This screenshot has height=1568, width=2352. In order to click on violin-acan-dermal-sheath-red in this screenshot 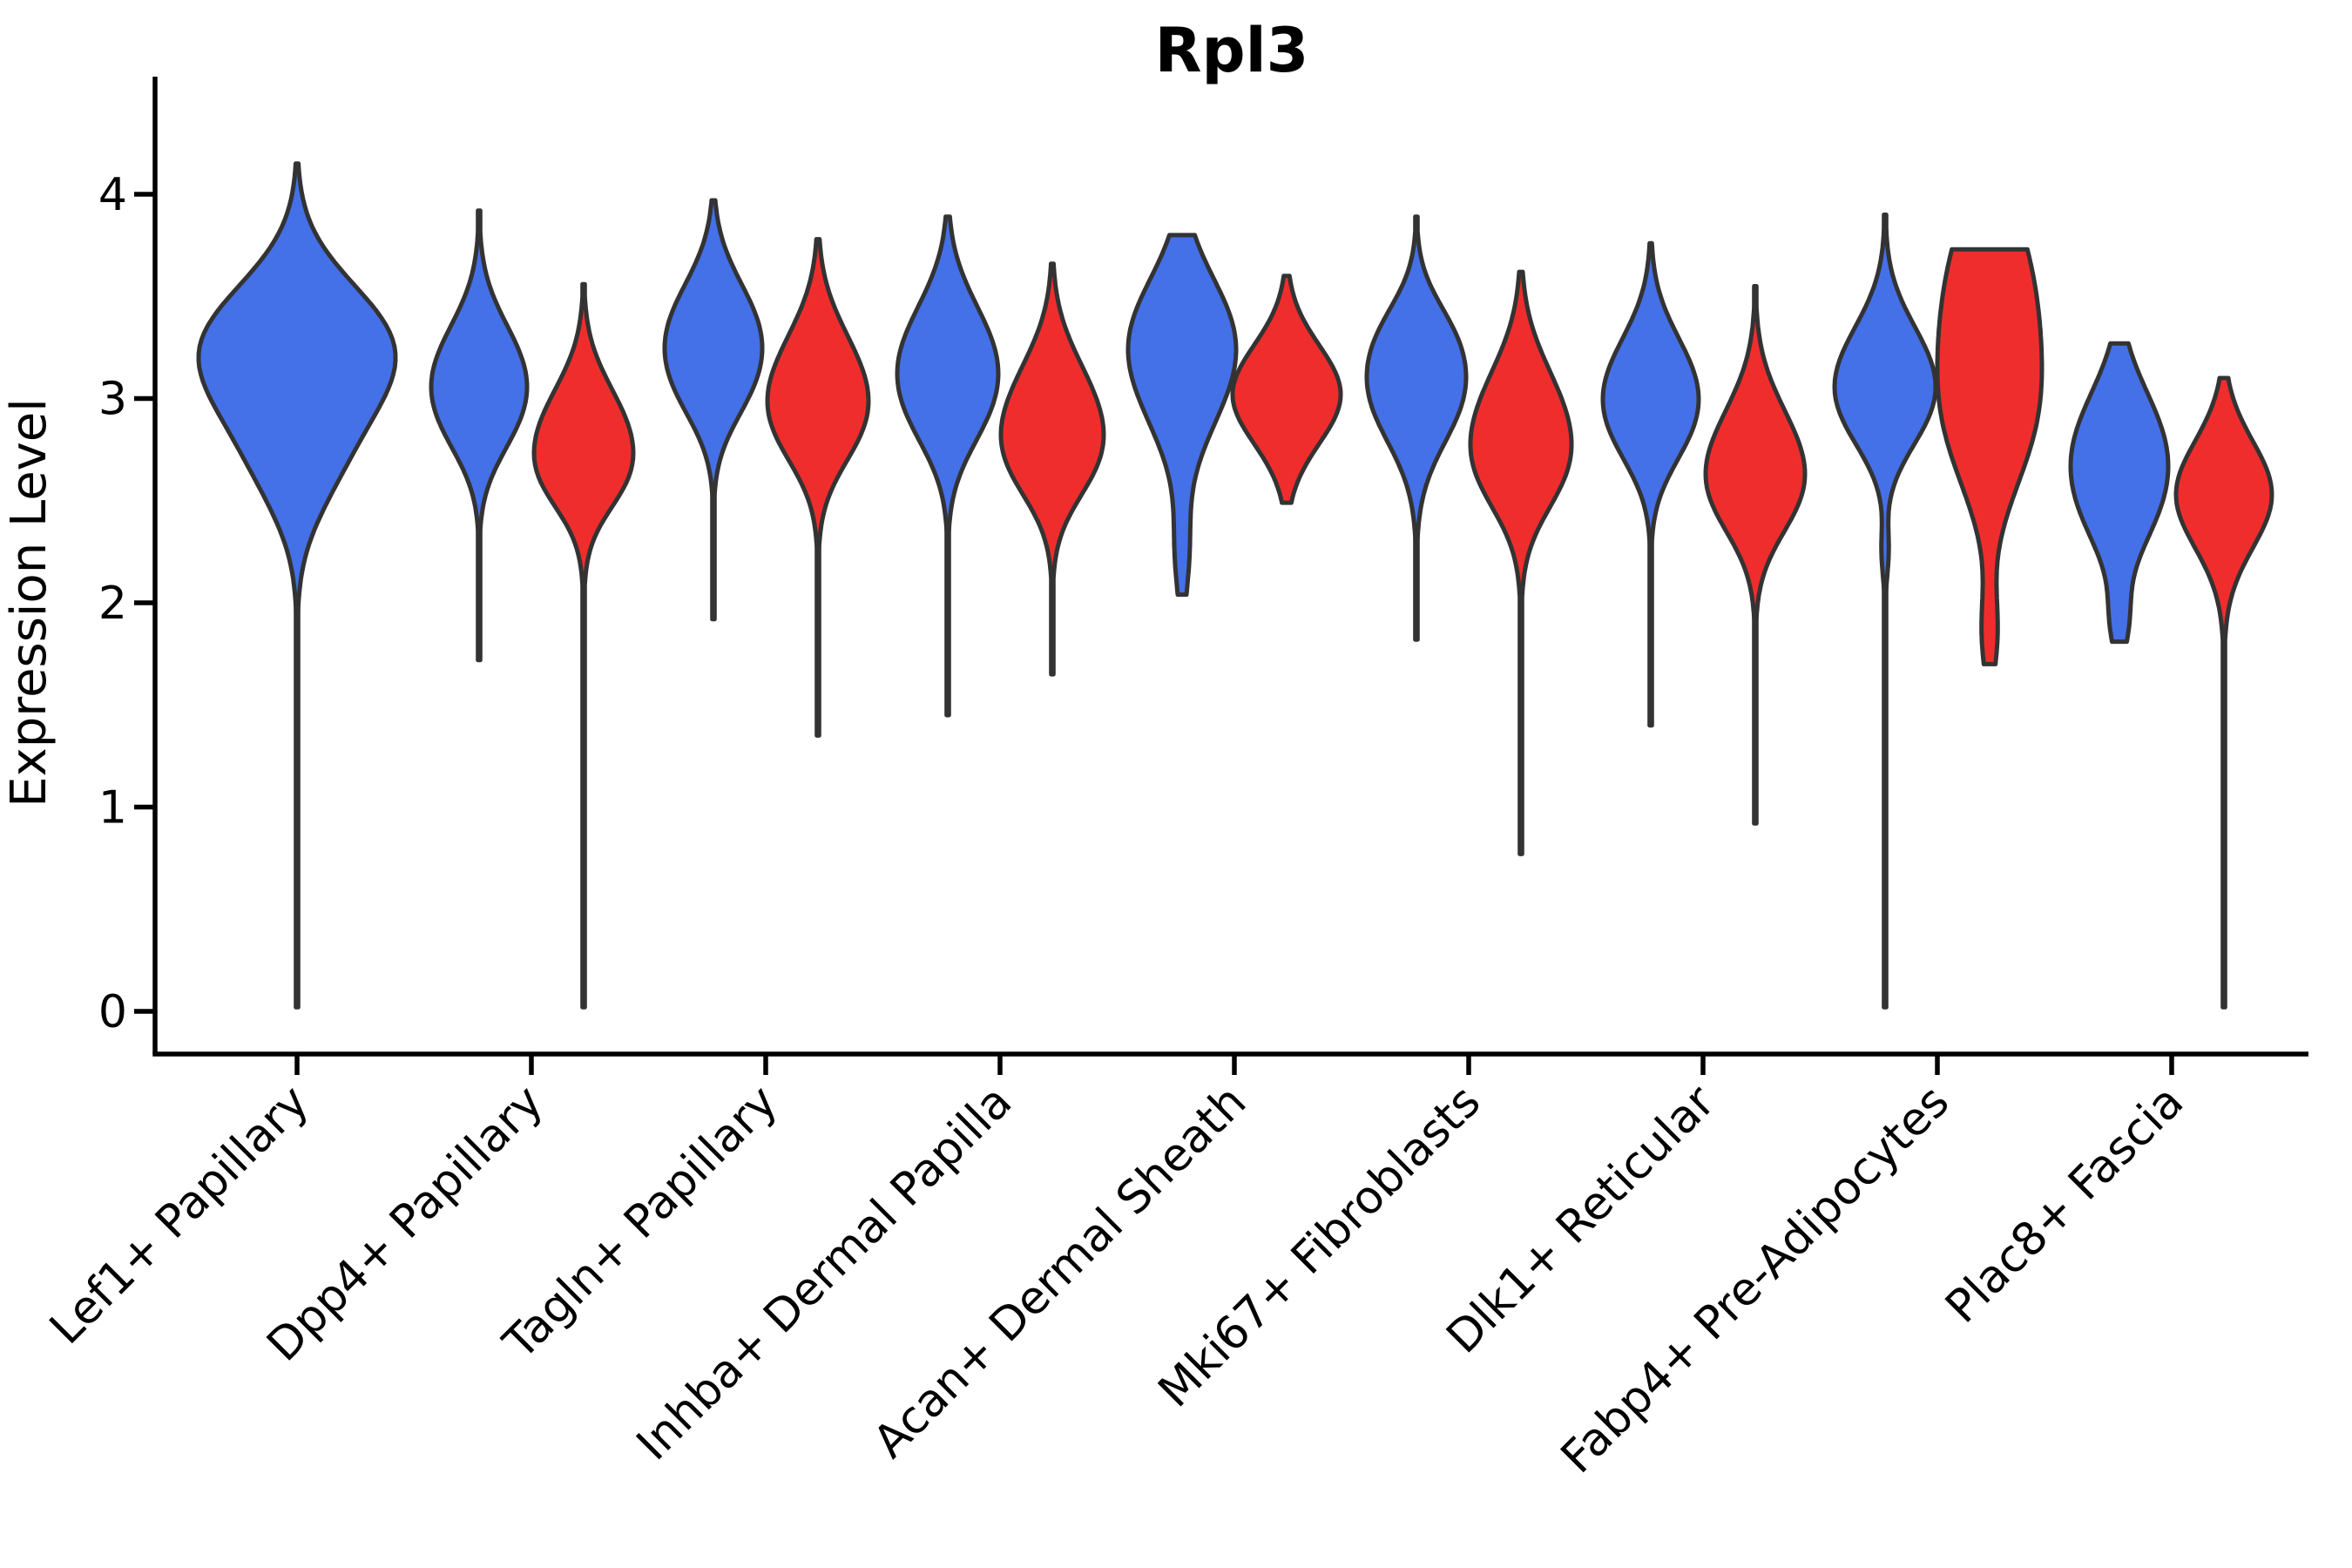, I will do `click(1286, 389)`.